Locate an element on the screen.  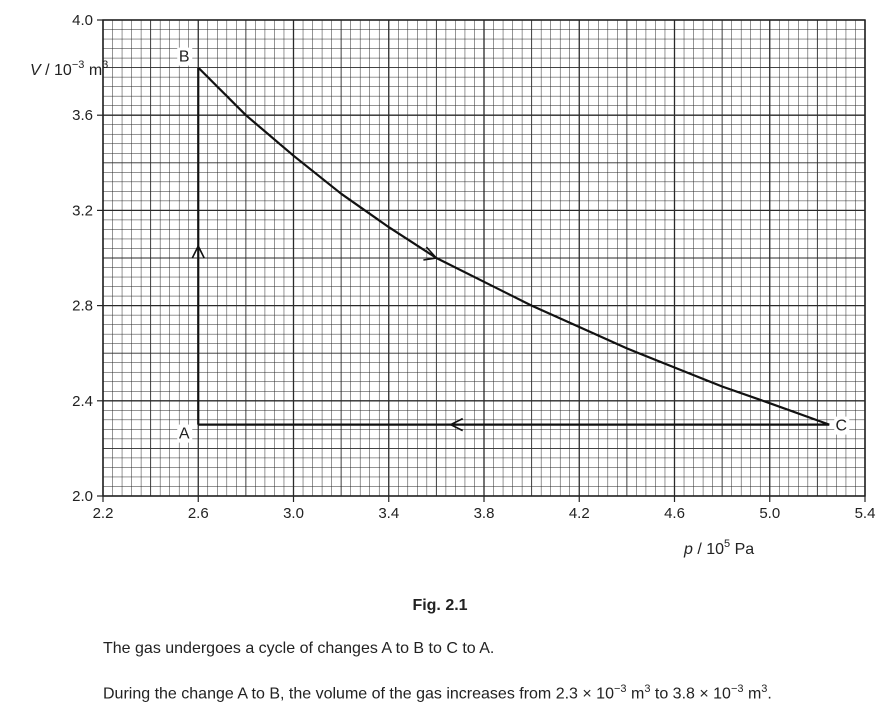
point-label-a: A is located at coordinates (184, 434).